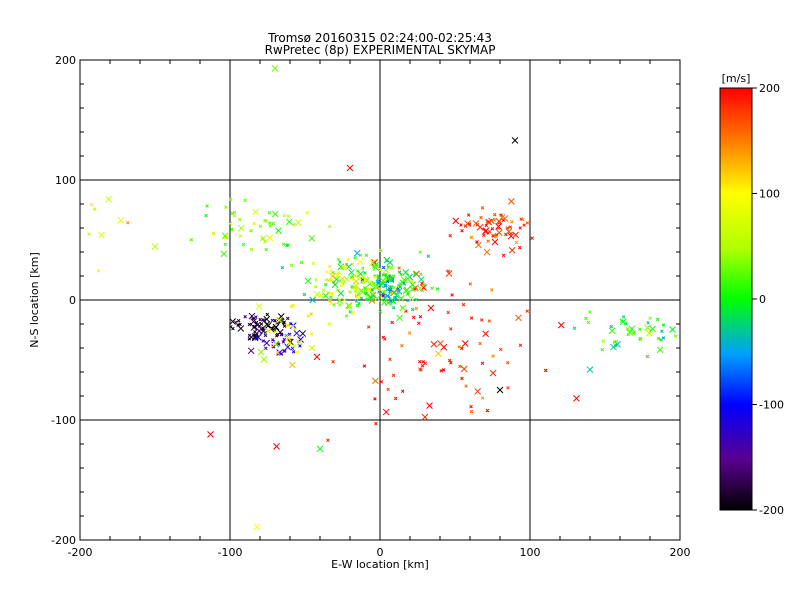 The height and width of the screenshot is (600, 800). Describe the element at coordinates (230, 552) in the screenshot. I see `x-tick-label: -100` at that location.